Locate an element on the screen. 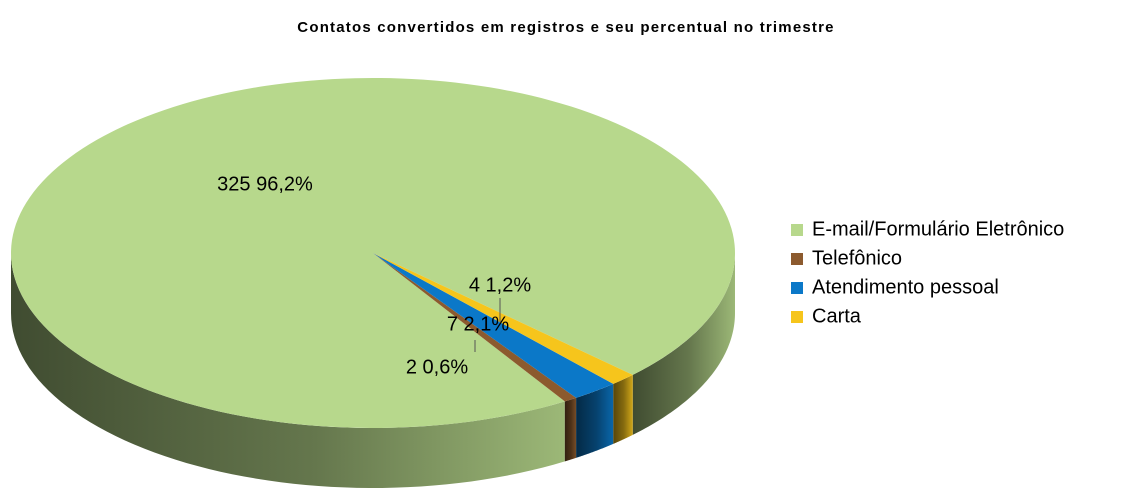 The image size is (1144, 502). legend-label: Carta is located at coordinates (837, 316).